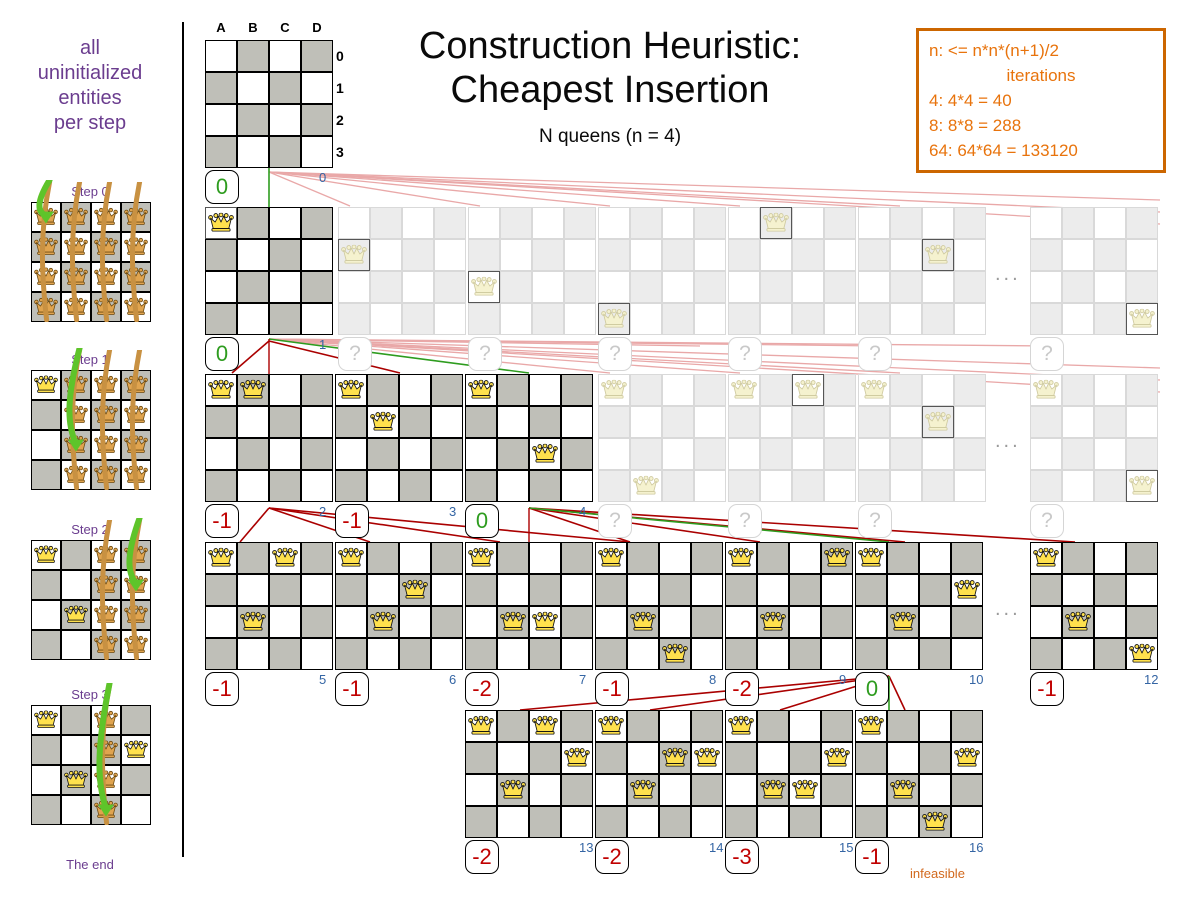 The image size is (1200, 900). Describe the element at coordinates (89, 48) in the screenshot. I see `sidebar-caption-line-1: all` at that location.